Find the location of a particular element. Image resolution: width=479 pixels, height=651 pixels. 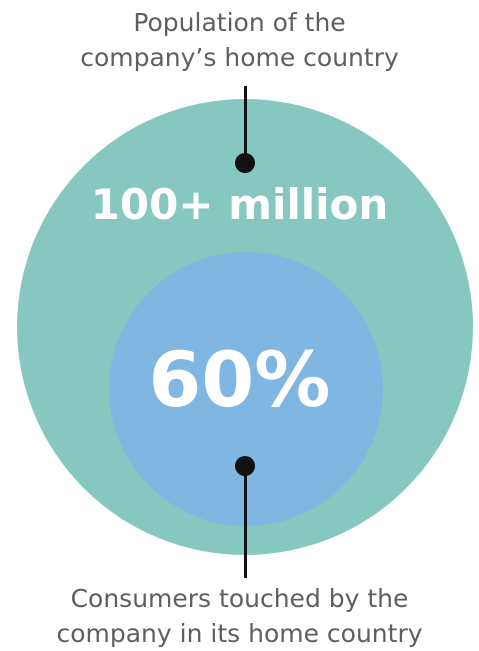

population-caption: Population of the company’s home country is located at coordinates (239, 40).